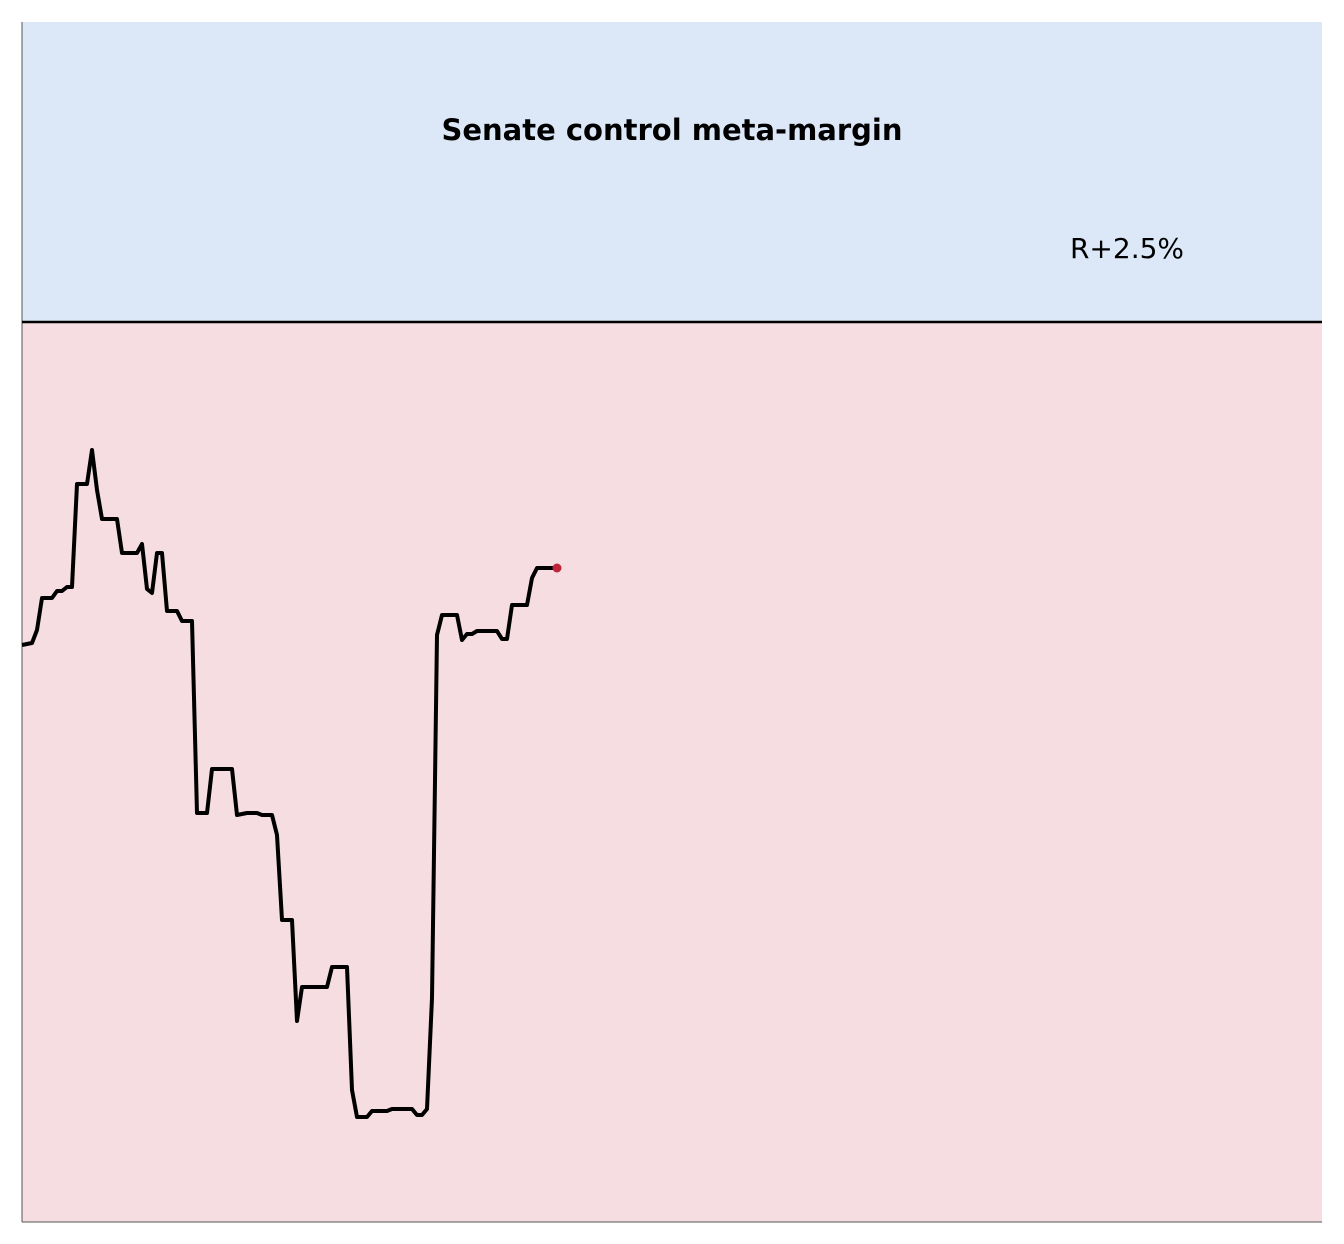 This screenshot has width=1344, height=1244. Describe the element at coordinates (671, 130) in the screenshot. I see `chart-title: Senate control meta-margin` at that location.